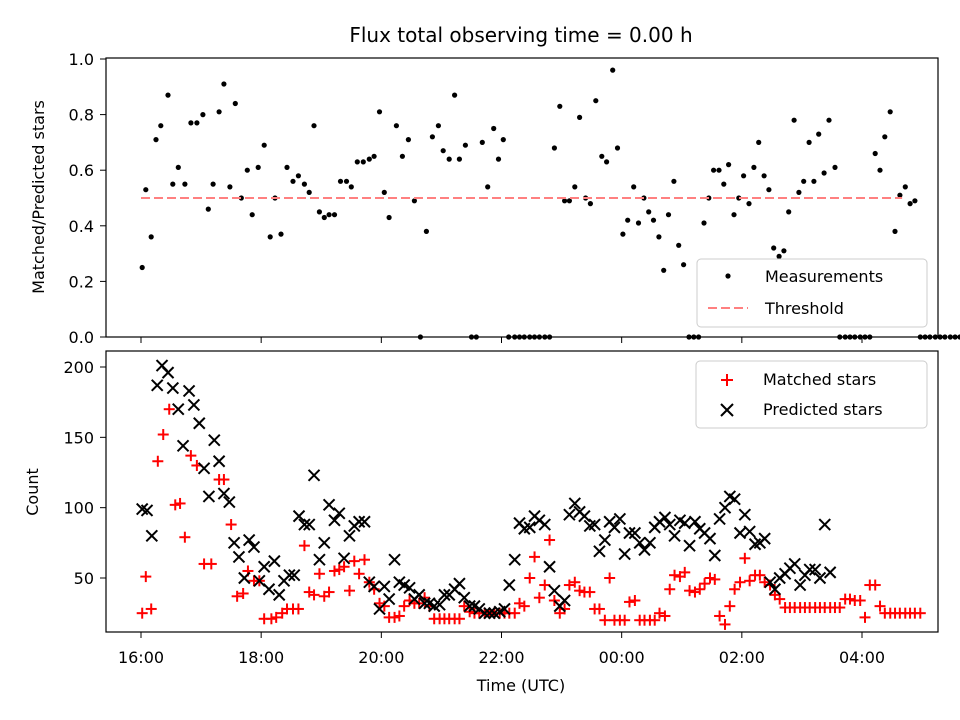 The image size is (960, 720). Describe the element at coordinates (84, 578) in the screenshot. I see `y-tick-label: 50` at that location.